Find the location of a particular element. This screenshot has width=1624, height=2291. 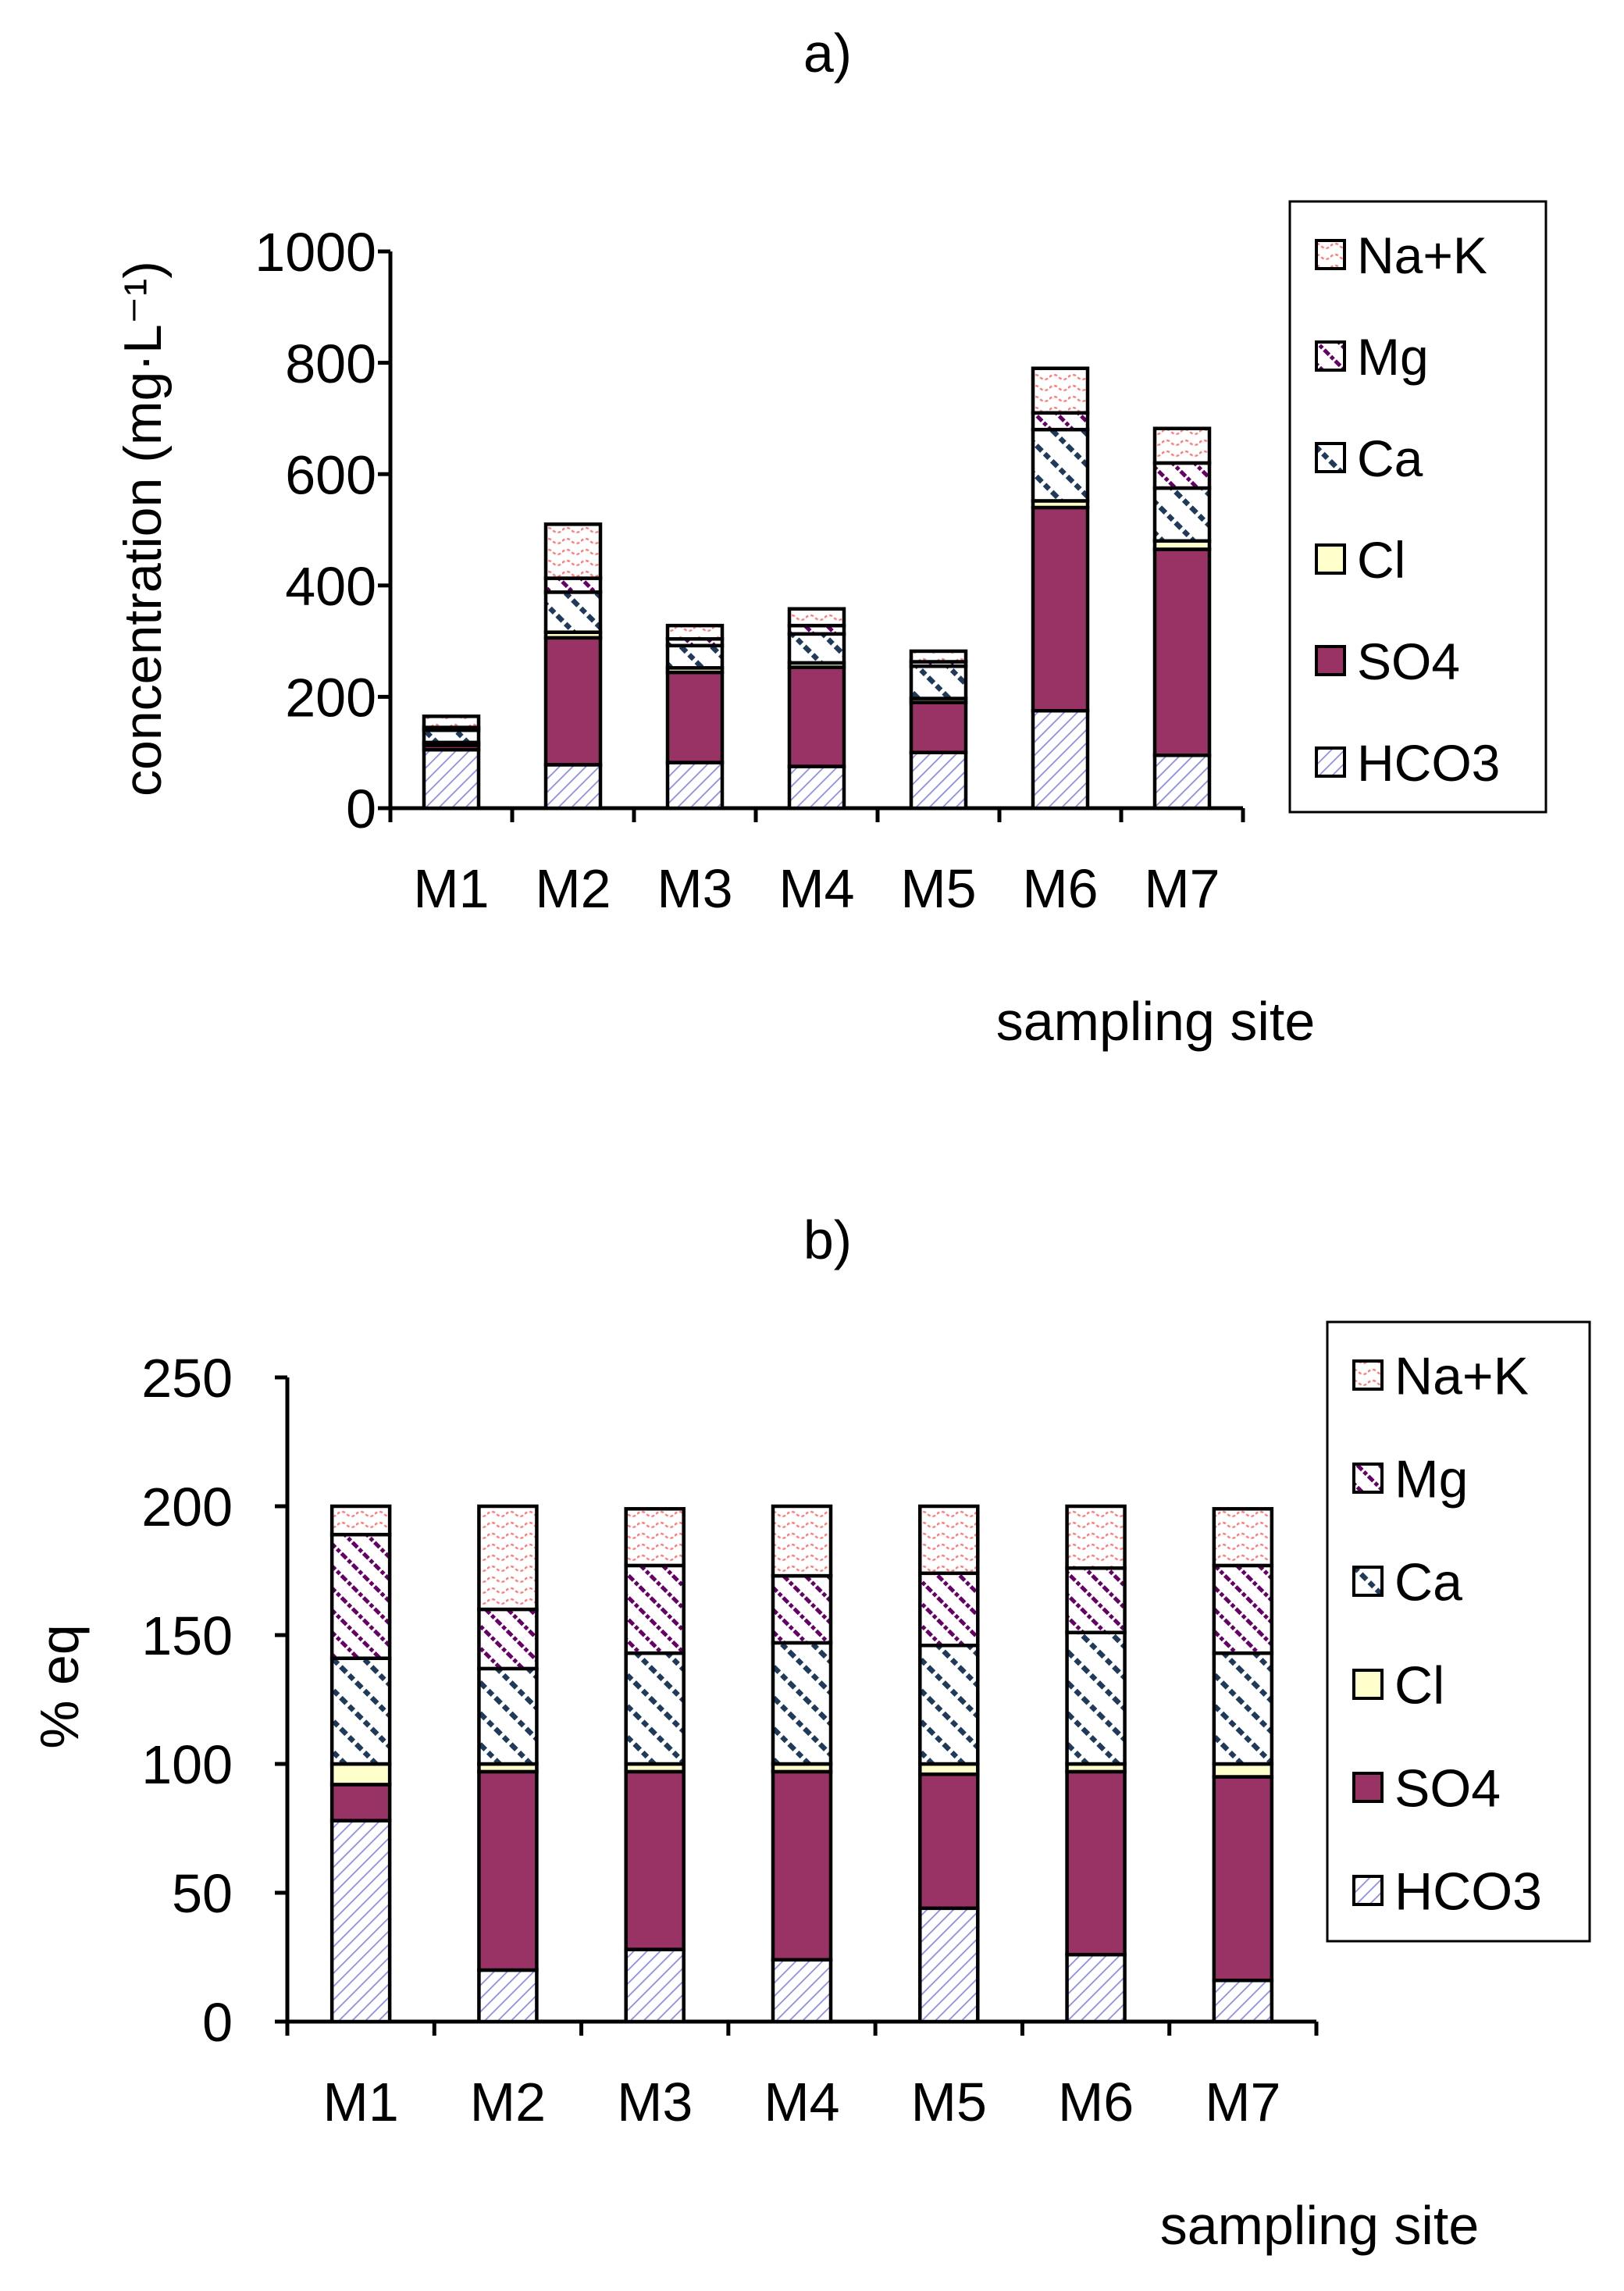

chart-b-bar-m5-mg is located at coordinates (949, 1609).